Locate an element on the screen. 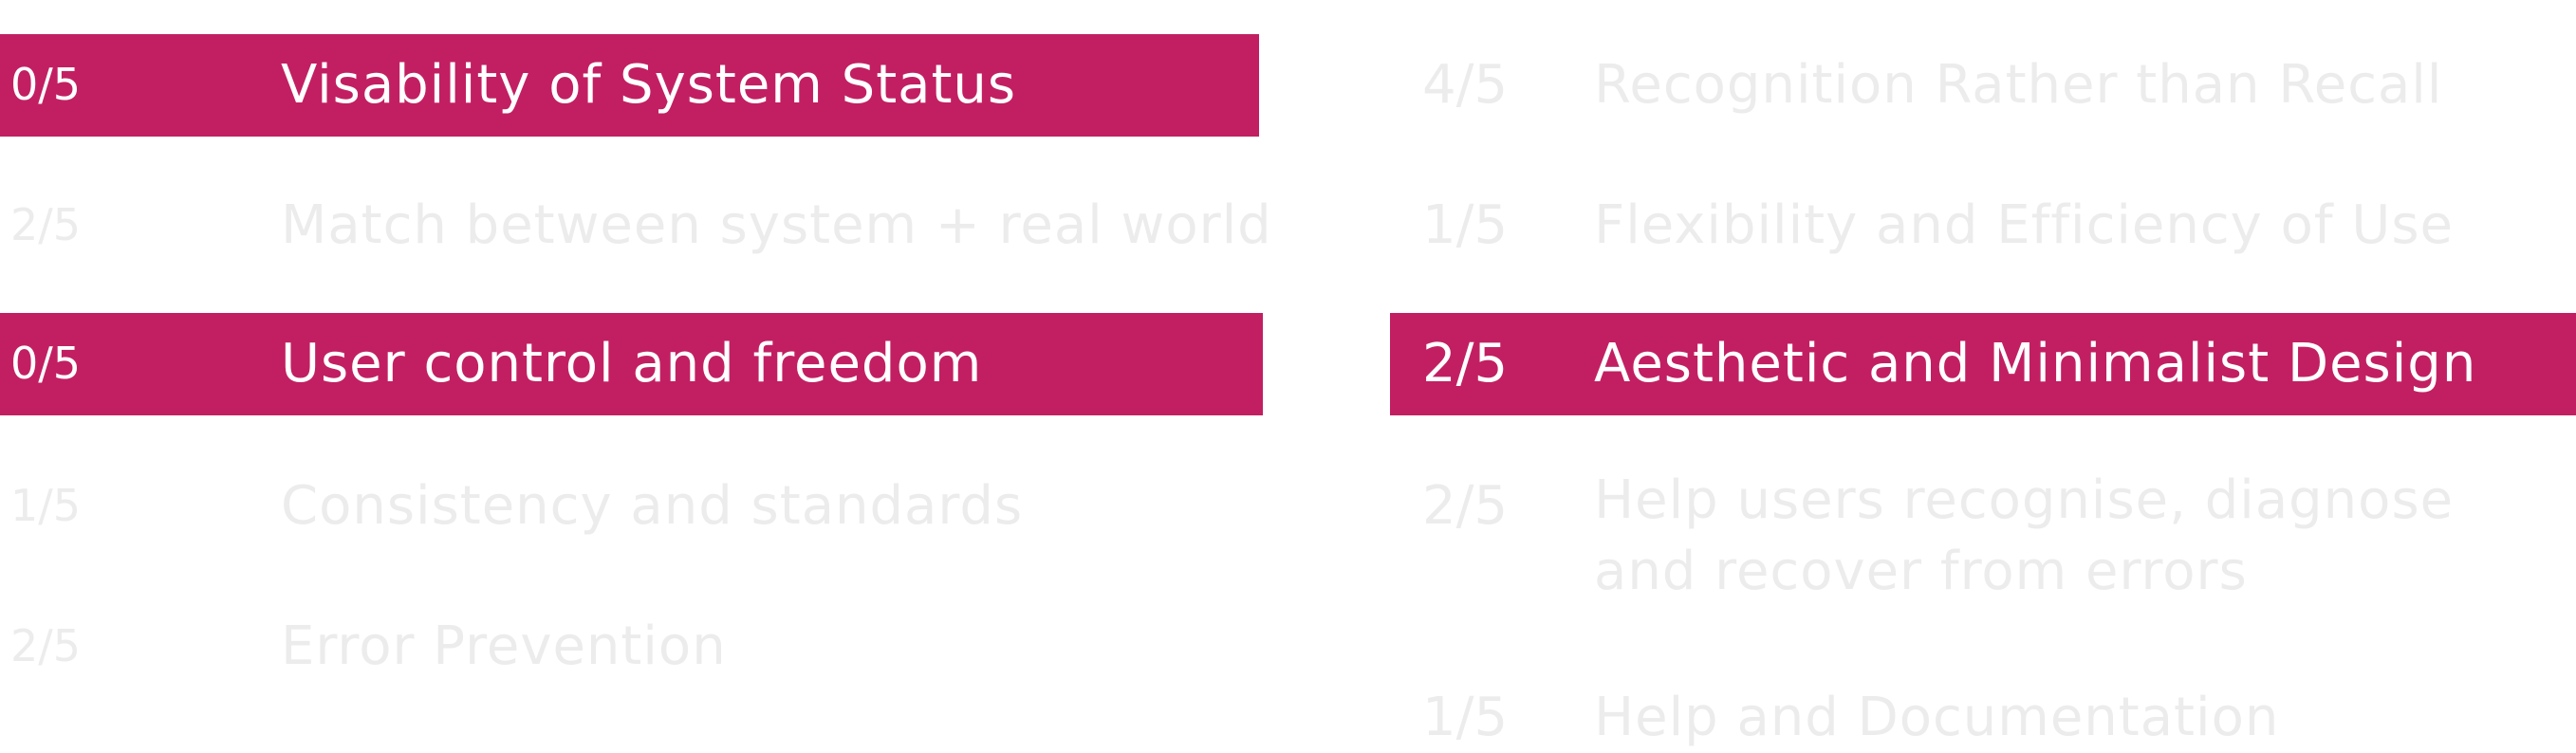 This screenshot has height=753, width=2576. heuristic-row-help-and-documentation: 1/5 Help and Documentation is located at coordinates (1983, 710).